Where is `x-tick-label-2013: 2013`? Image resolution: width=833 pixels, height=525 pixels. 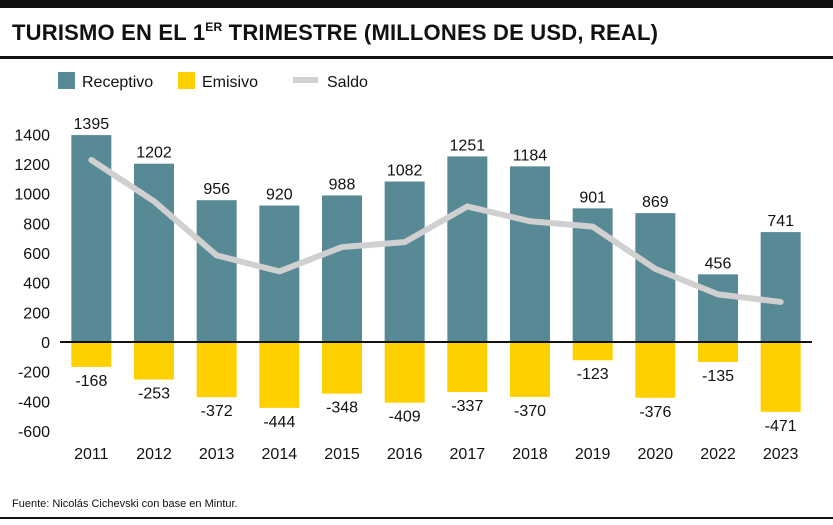
x-tick-label-2013: 2013 is located at coordinates (217, 454).